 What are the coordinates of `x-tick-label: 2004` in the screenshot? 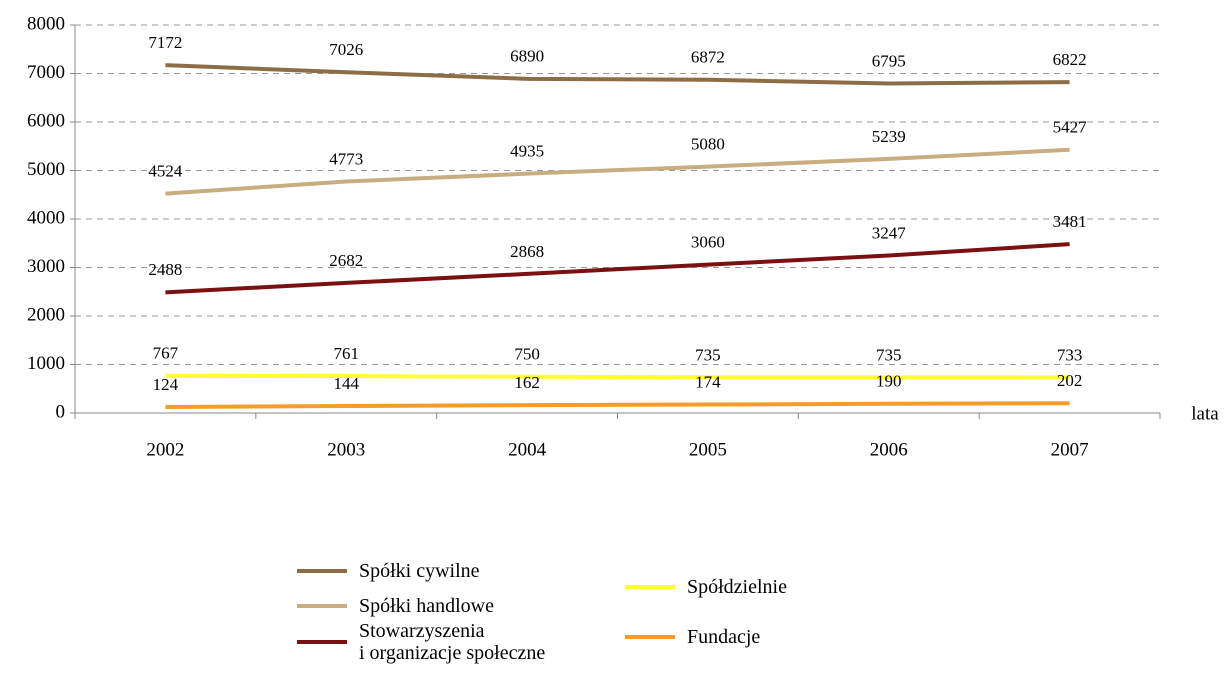 It's located at (527, 449).